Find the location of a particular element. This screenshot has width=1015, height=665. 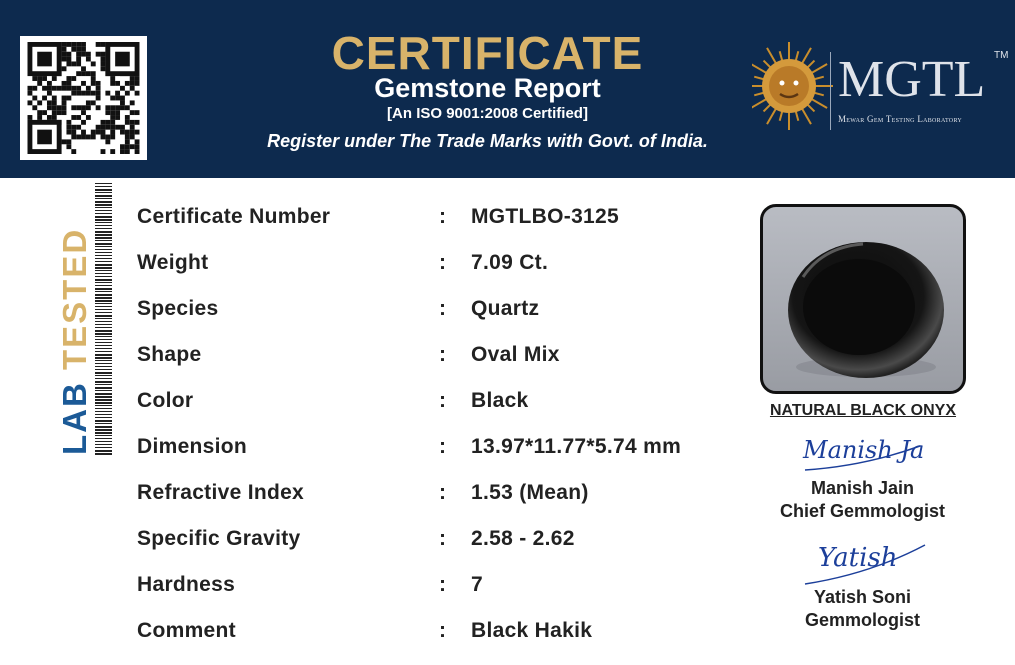

lab-tested-badge: LAB TESTED is located at coordinates (75, 341).